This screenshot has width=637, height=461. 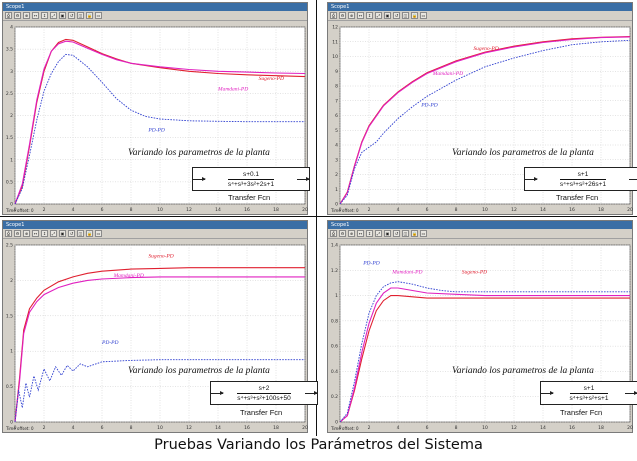 What do you see at coordinates (601, 428) in the screenshot?
I see `x-tick-label: 18` at bounding box center [601, 428].